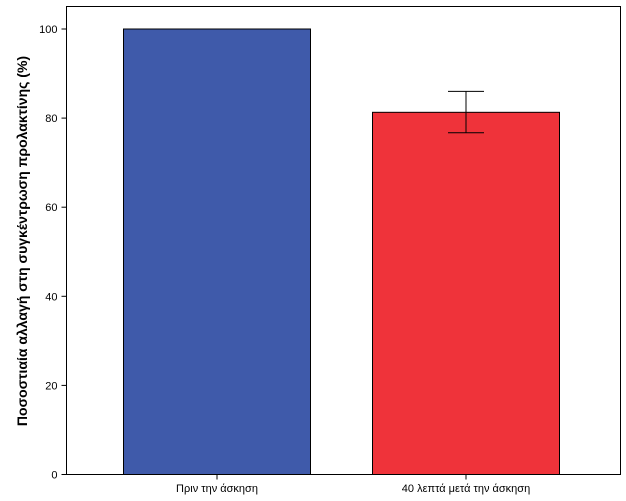 This screenshot has width=626, height=501. What do you see at coordinates (48, 30) in the screenshot?
I see `y-tick-label-100: 100` at bounding box center [48, 30].